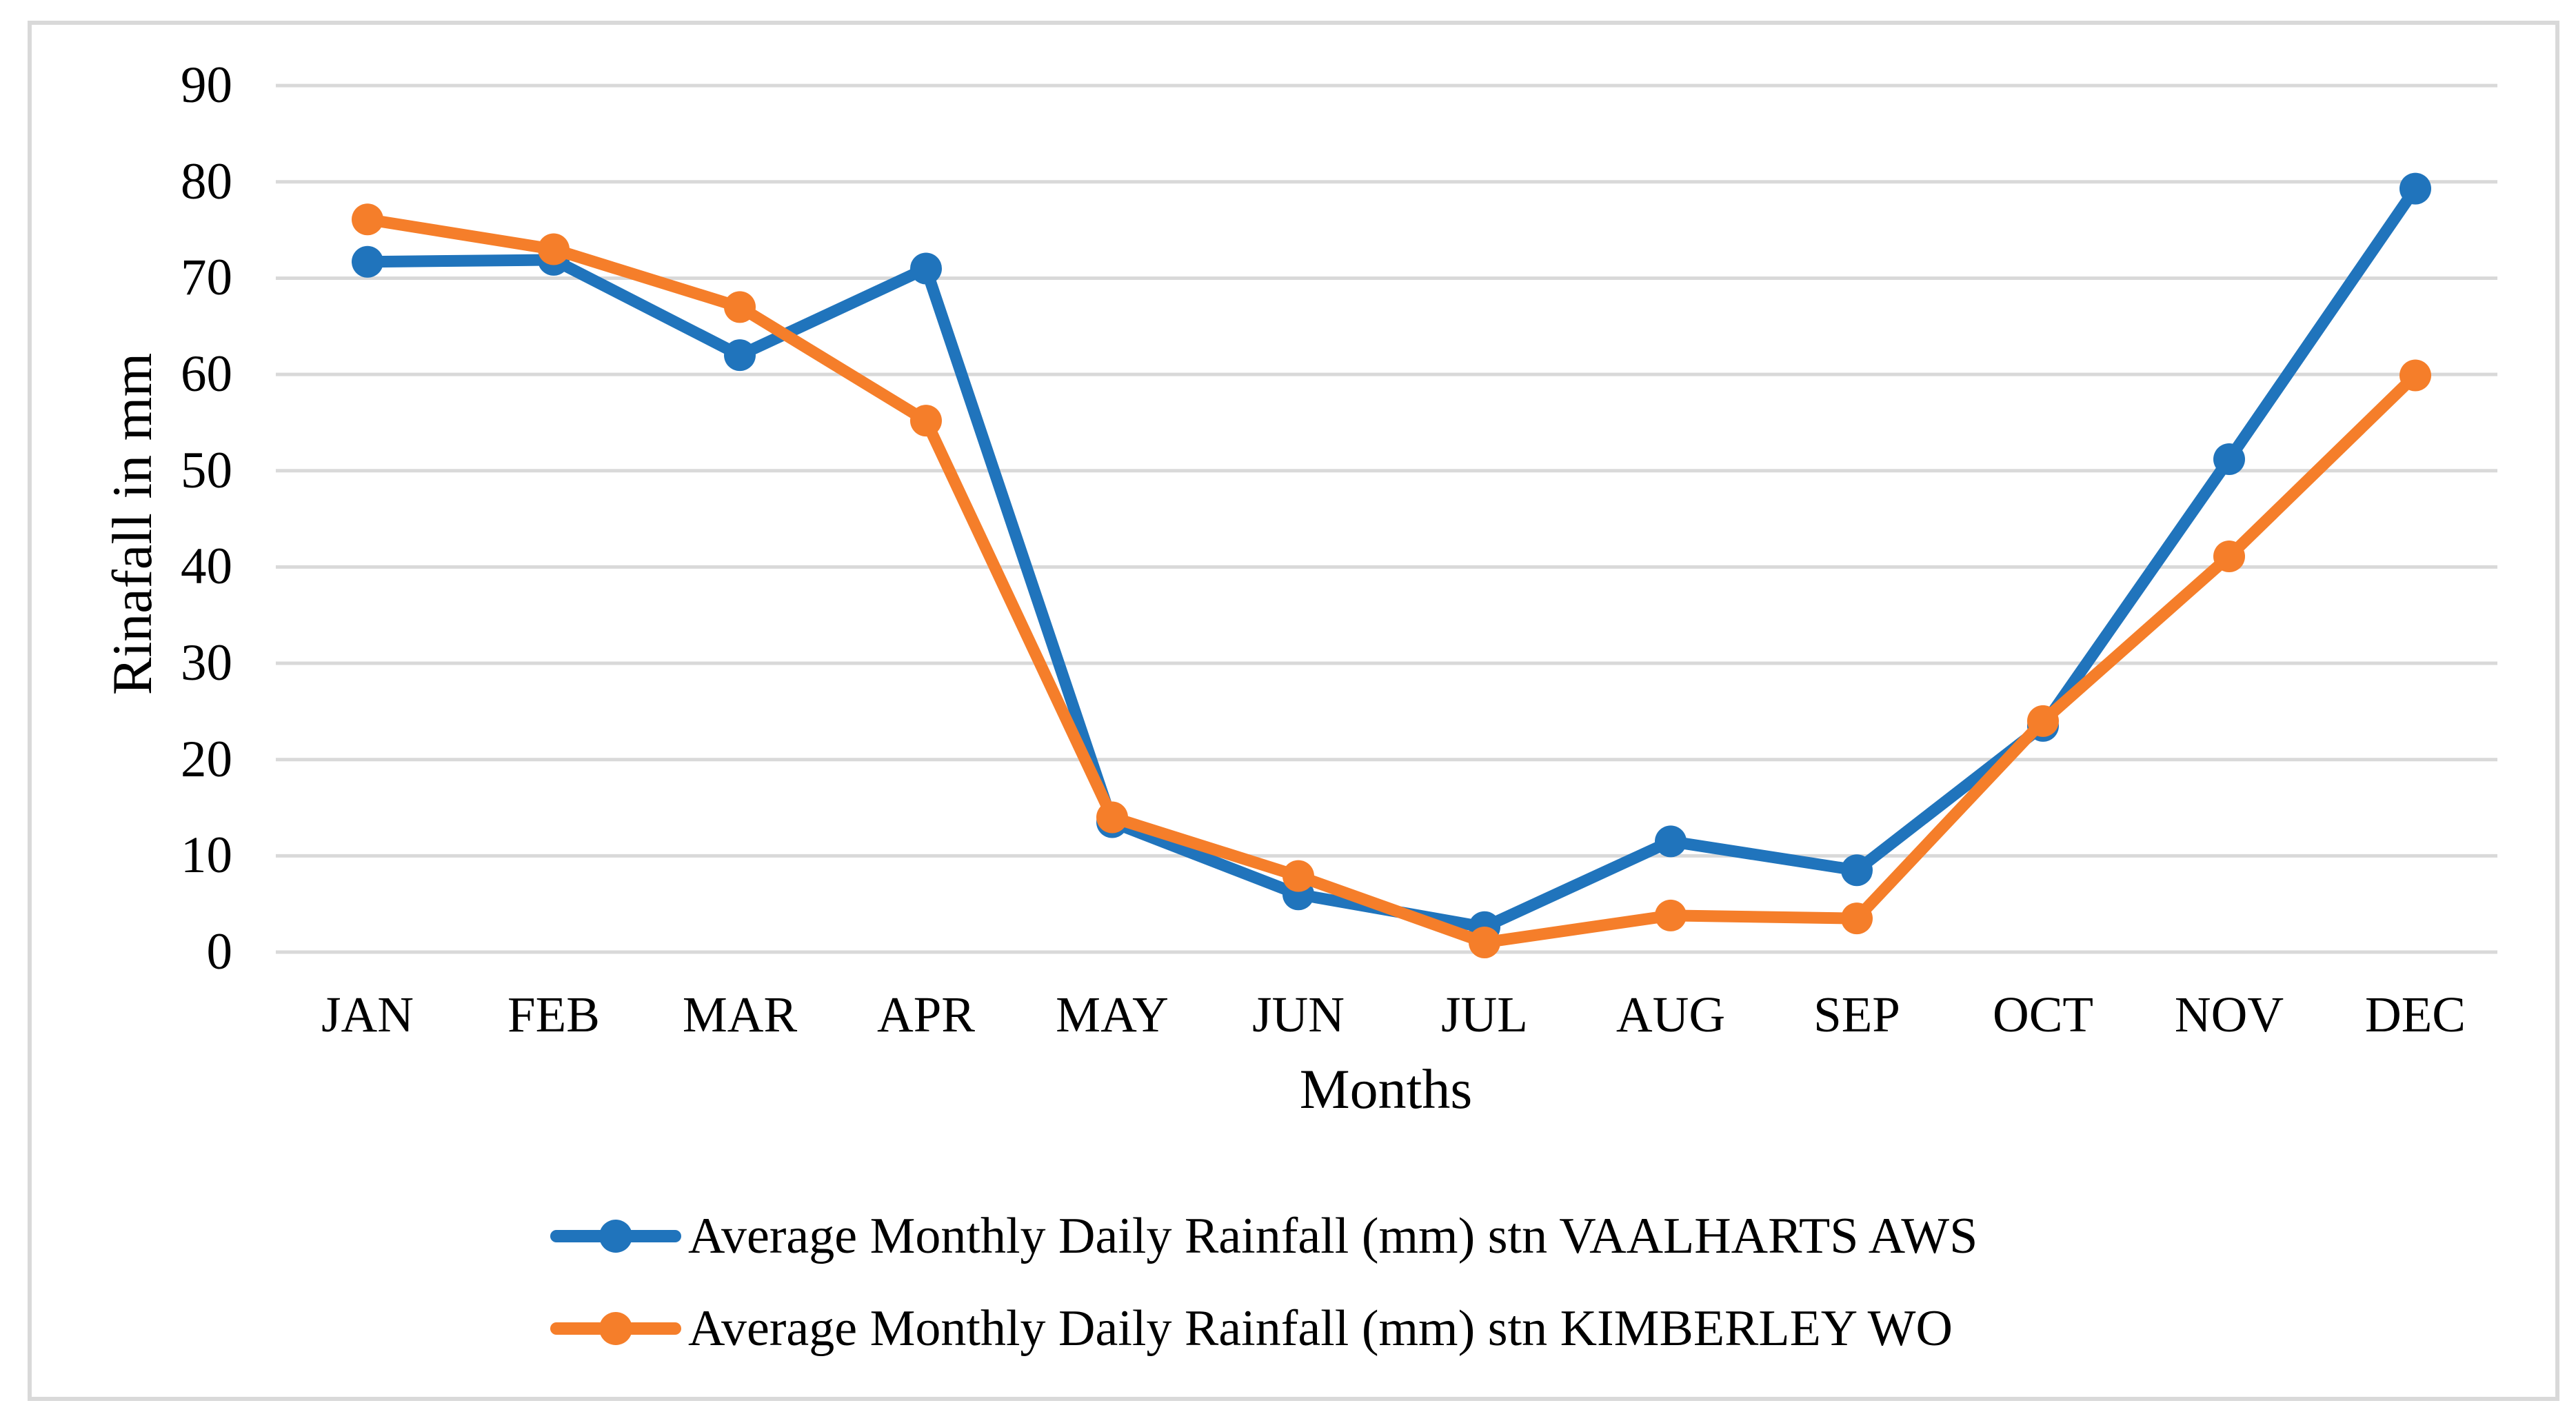  I want to click on y-tick-label-30: 30, so click(206, 663).